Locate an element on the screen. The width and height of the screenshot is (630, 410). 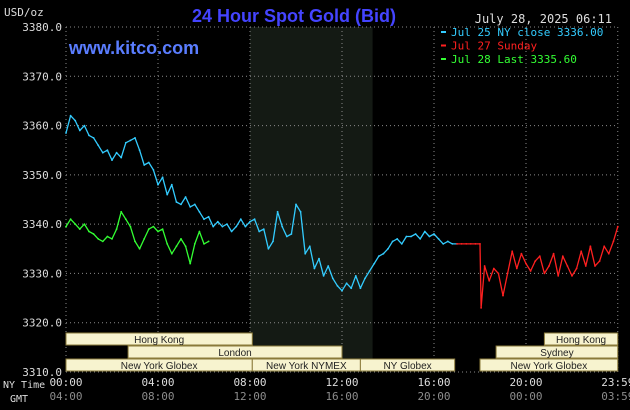
y-tick-label: 3370.0 is located at coordinates (42, 76).